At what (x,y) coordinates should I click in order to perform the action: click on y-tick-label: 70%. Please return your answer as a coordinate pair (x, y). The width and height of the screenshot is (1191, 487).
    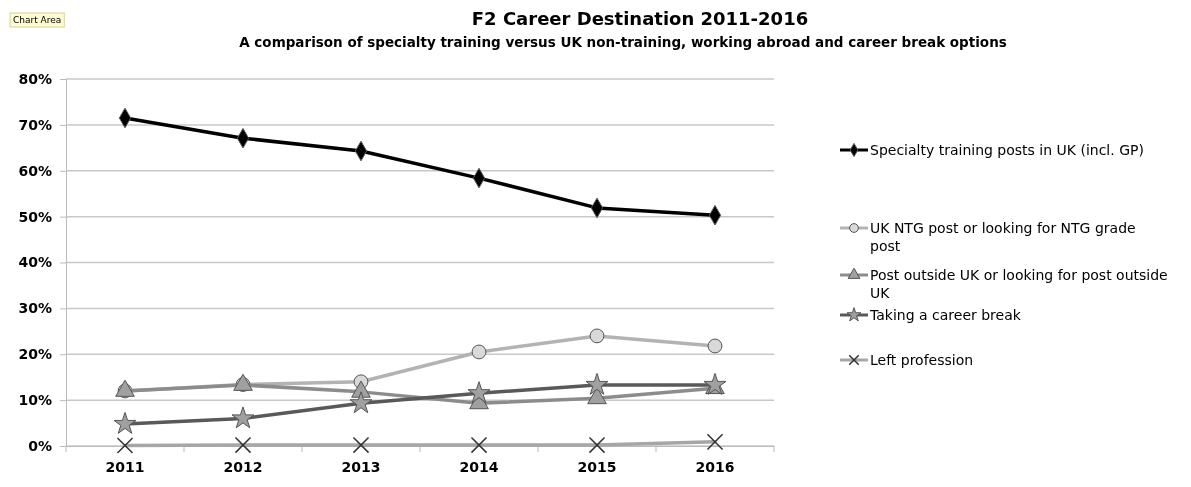
    Looking at the image, I should click on (35, 124).